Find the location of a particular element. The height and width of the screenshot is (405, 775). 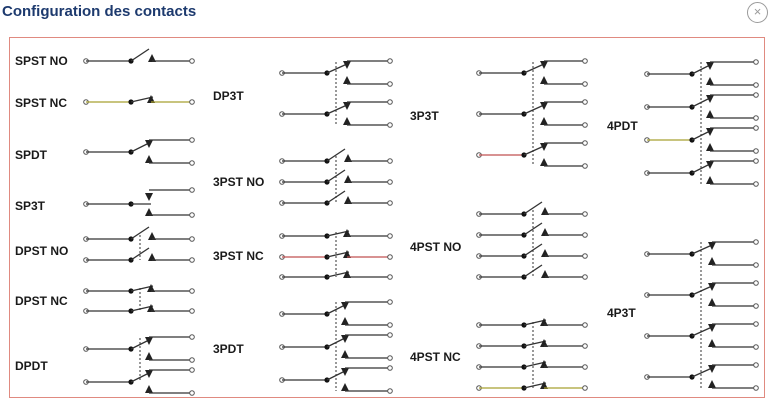

contact-label: 3PST NC is located at coordinates (238, 256).